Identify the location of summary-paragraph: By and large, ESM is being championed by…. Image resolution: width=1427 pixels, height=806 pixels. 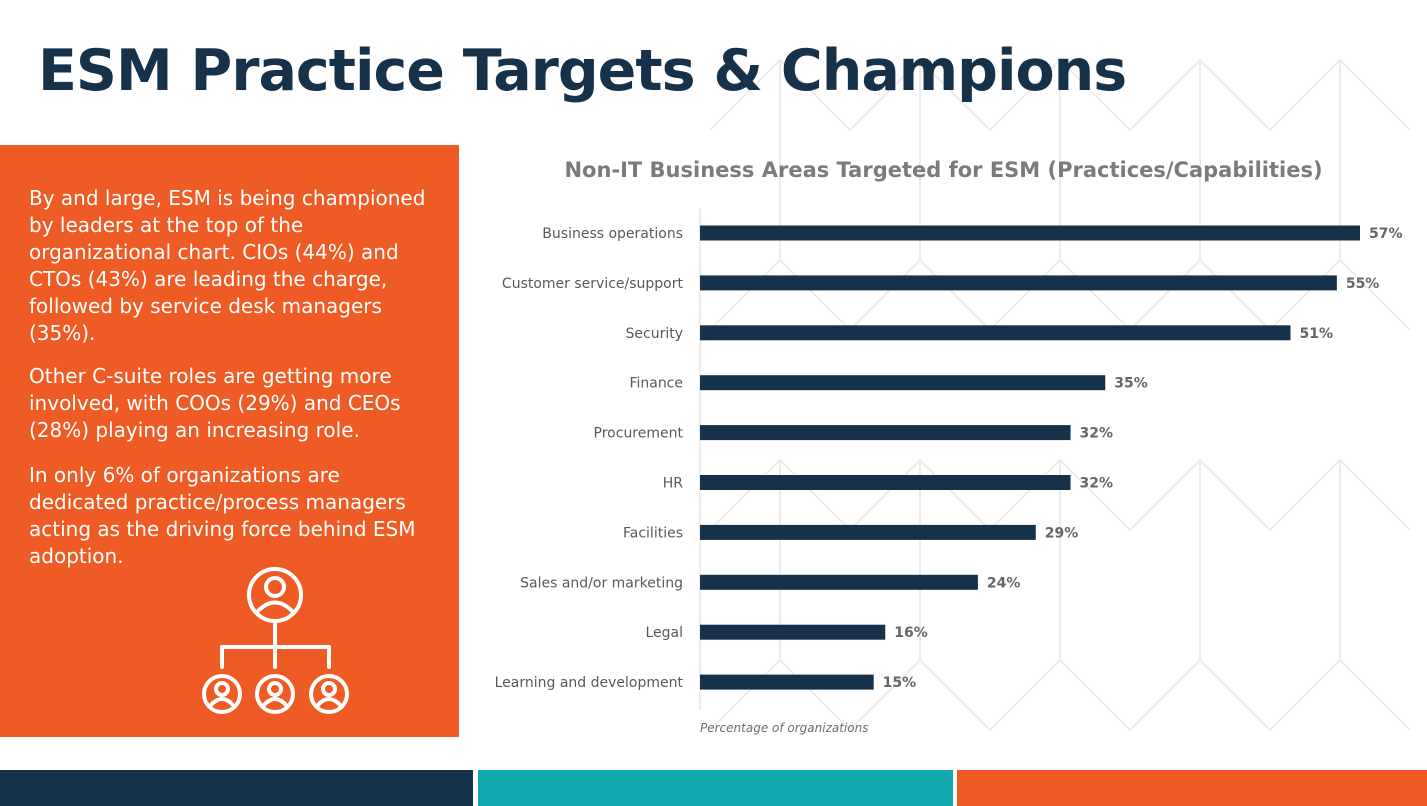
(227, 265).